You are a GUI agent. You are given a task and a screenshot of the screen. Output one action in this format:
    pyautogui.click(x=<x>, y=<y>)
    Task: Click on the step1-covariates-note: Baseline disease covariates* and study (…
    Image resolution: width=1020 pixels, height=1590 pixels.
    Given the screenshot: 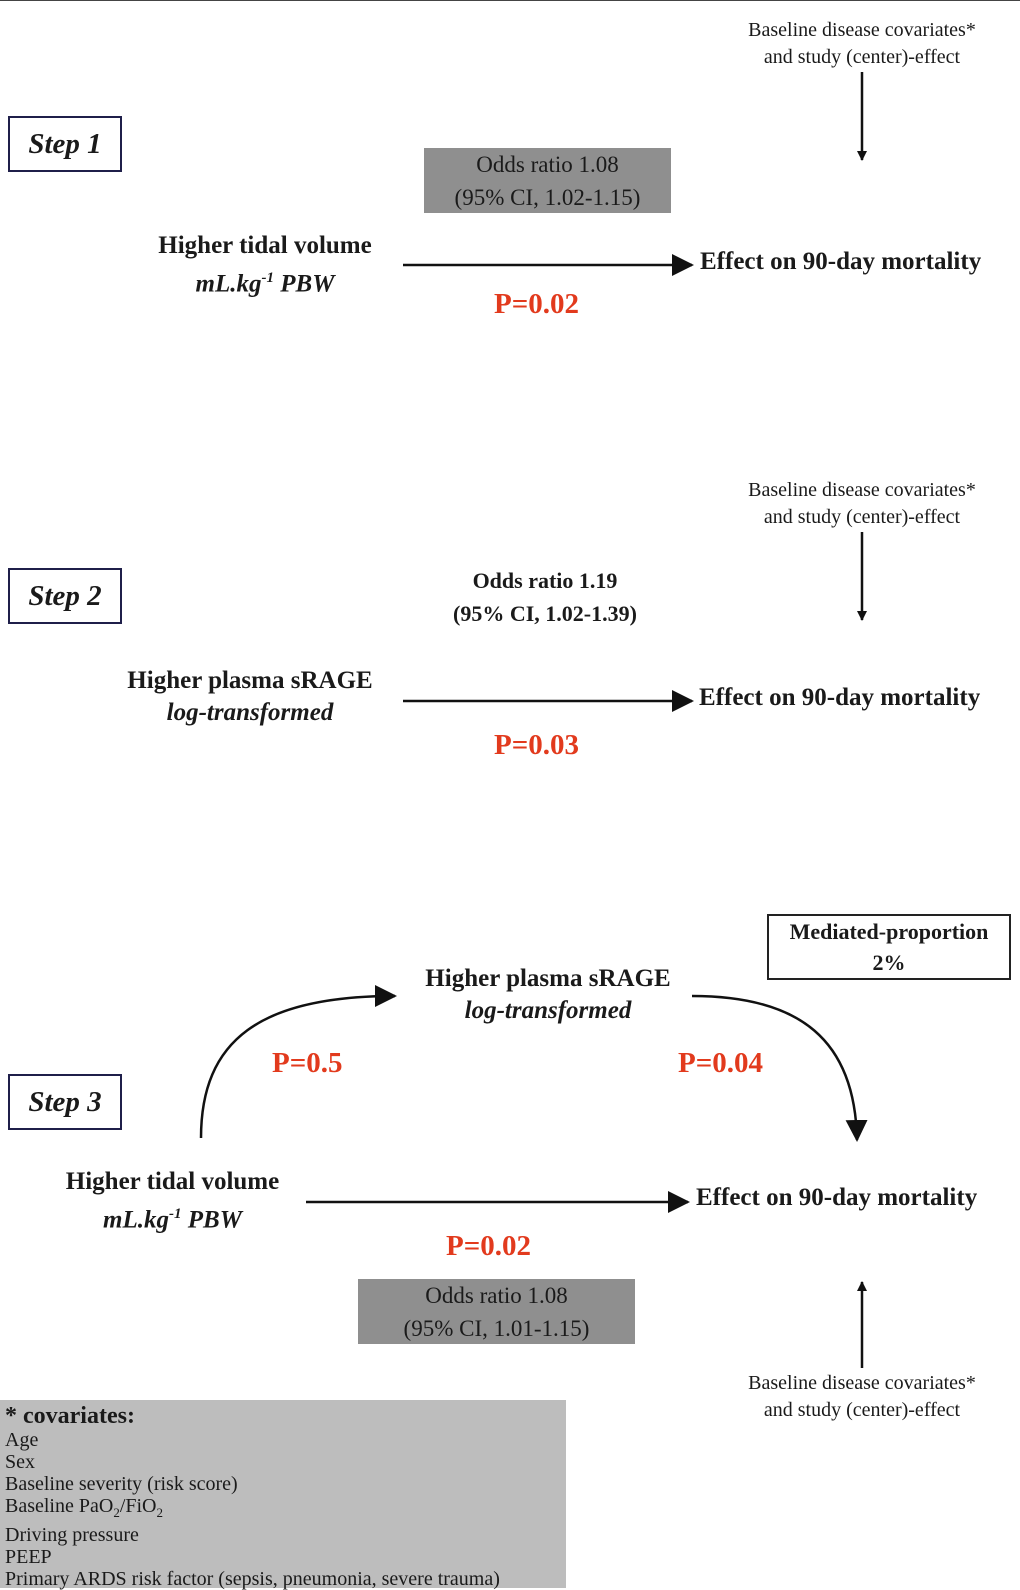 What is the action you would take?
    pyautogui.click(x=862, y=44)
    